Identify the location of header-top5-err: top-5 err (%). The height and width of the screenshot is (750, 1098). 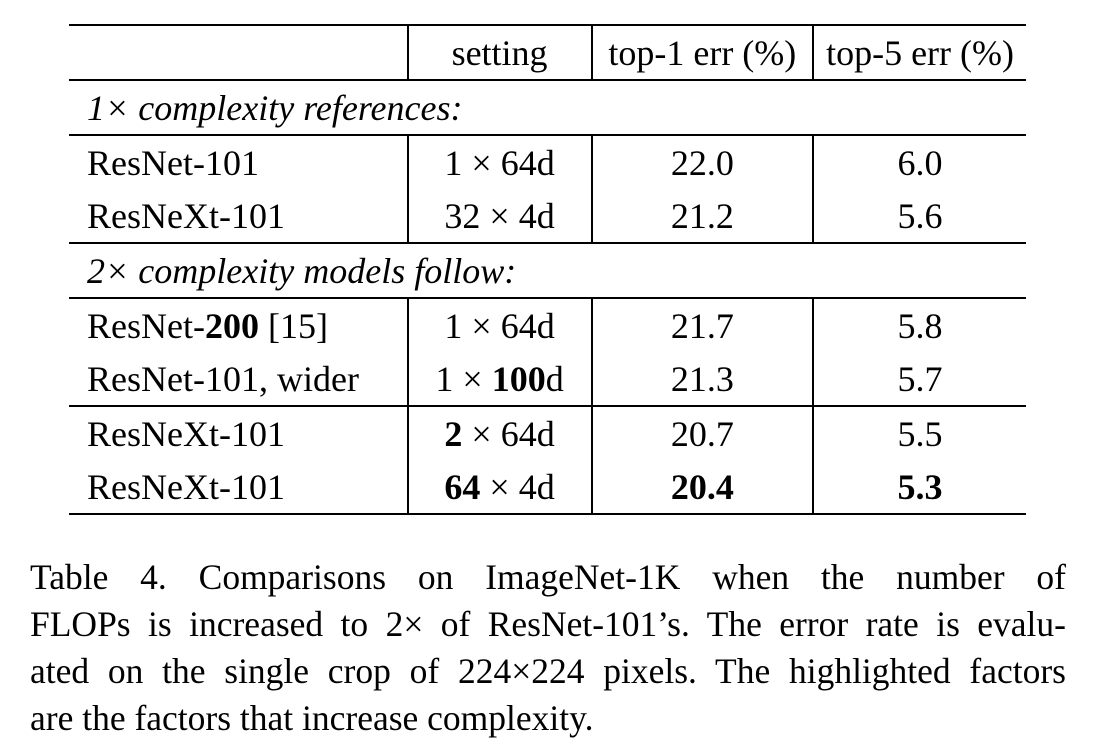
(919, 52).